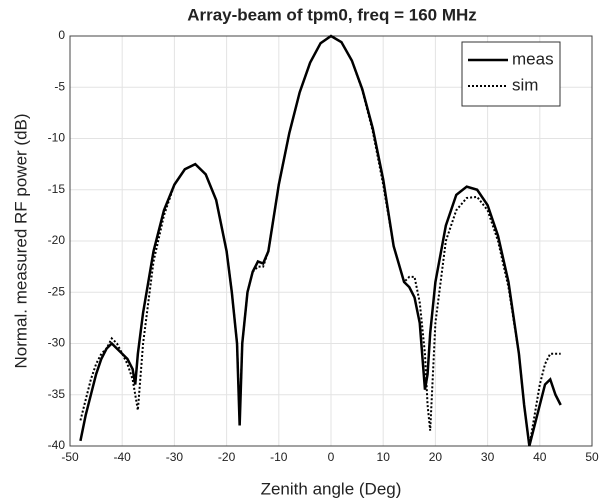  Describe the element at coordinates (57, 291) in the screenshot. I see `y-tick-label: -25` at that location.